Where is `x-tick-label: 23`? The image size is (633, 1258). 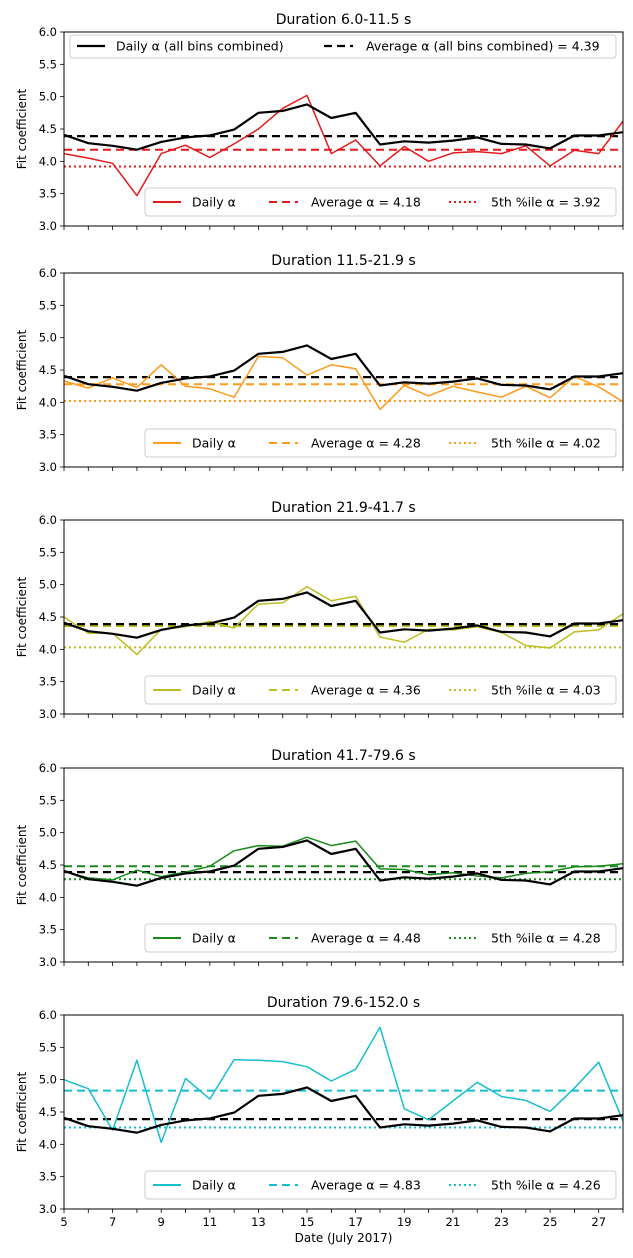 x-tick-label: 23 is located at coordinates (501, 1222).